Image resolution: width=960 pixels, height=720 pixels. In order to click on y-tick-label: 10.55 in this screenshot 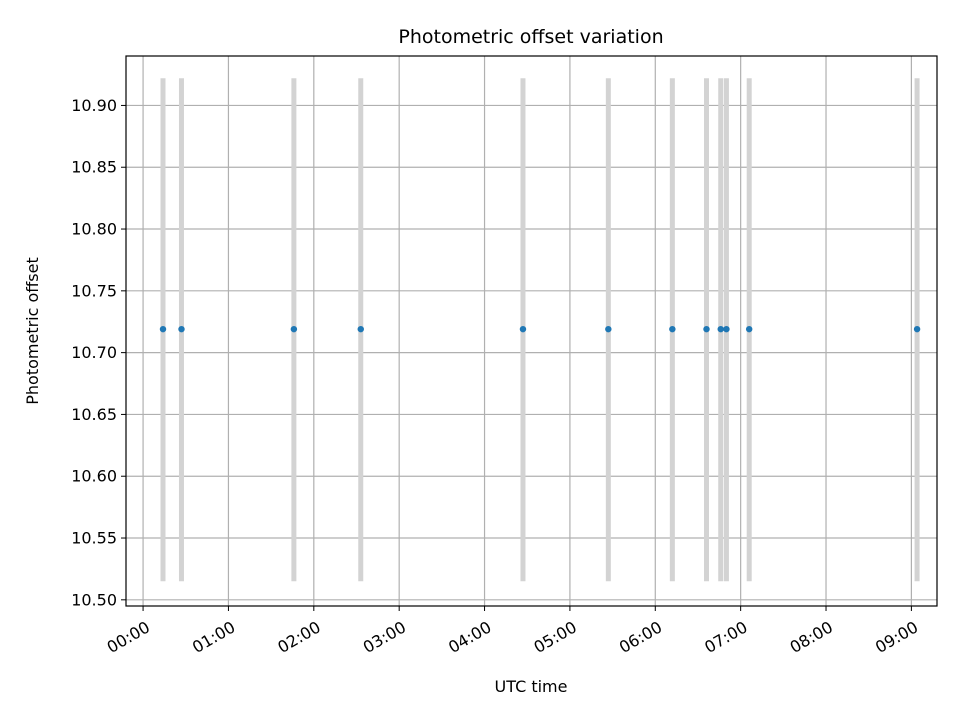, I will do `click(94, 538)`.